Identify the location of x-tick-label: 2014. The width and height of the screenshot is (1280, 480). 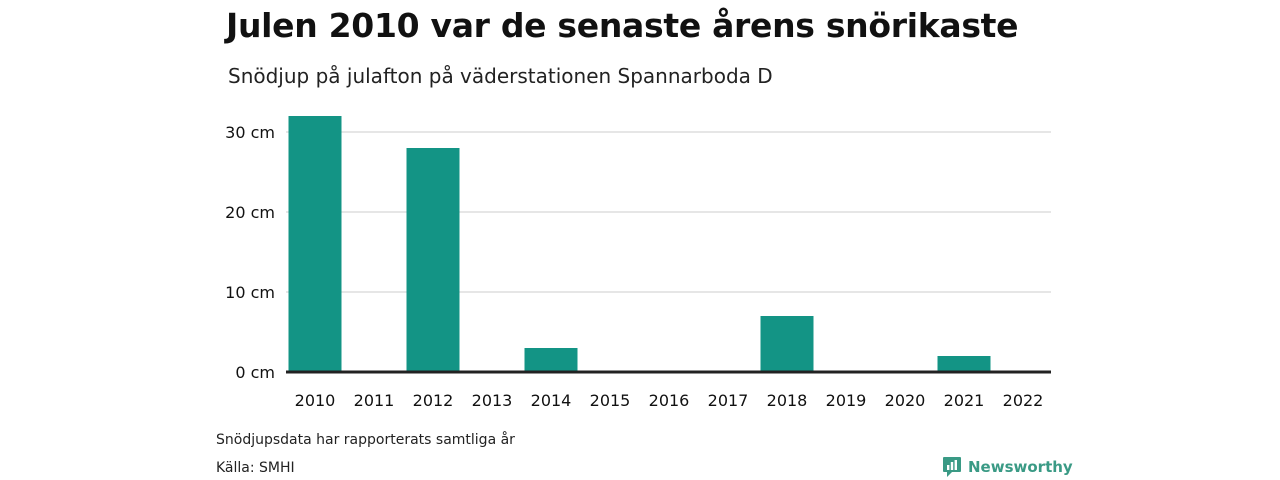
(551, 400).